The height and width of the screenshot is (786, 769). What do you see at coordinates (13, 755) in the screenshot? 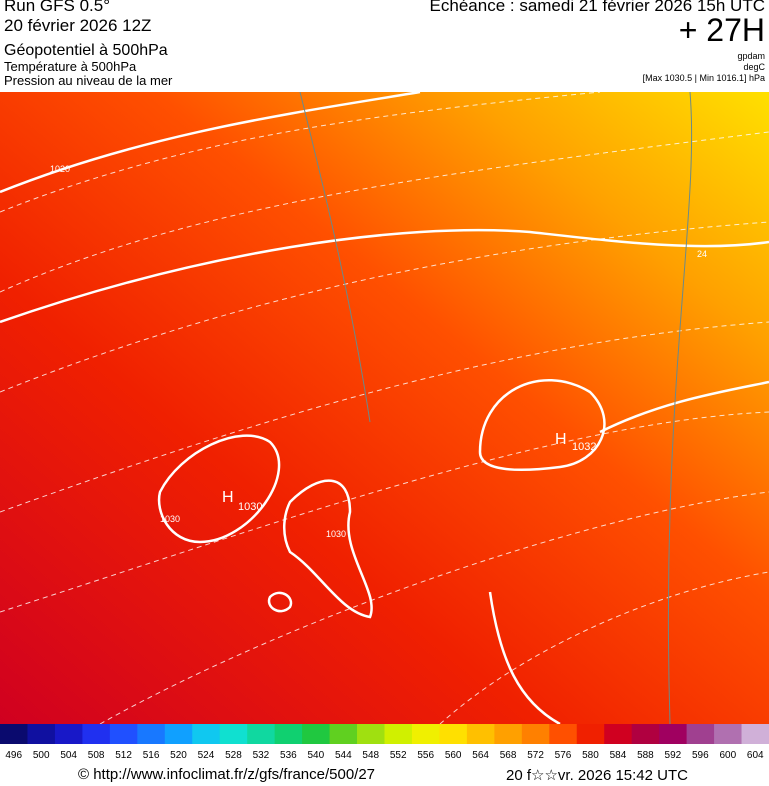
I see `scale-label: 496` at bounding box center [13, 755].